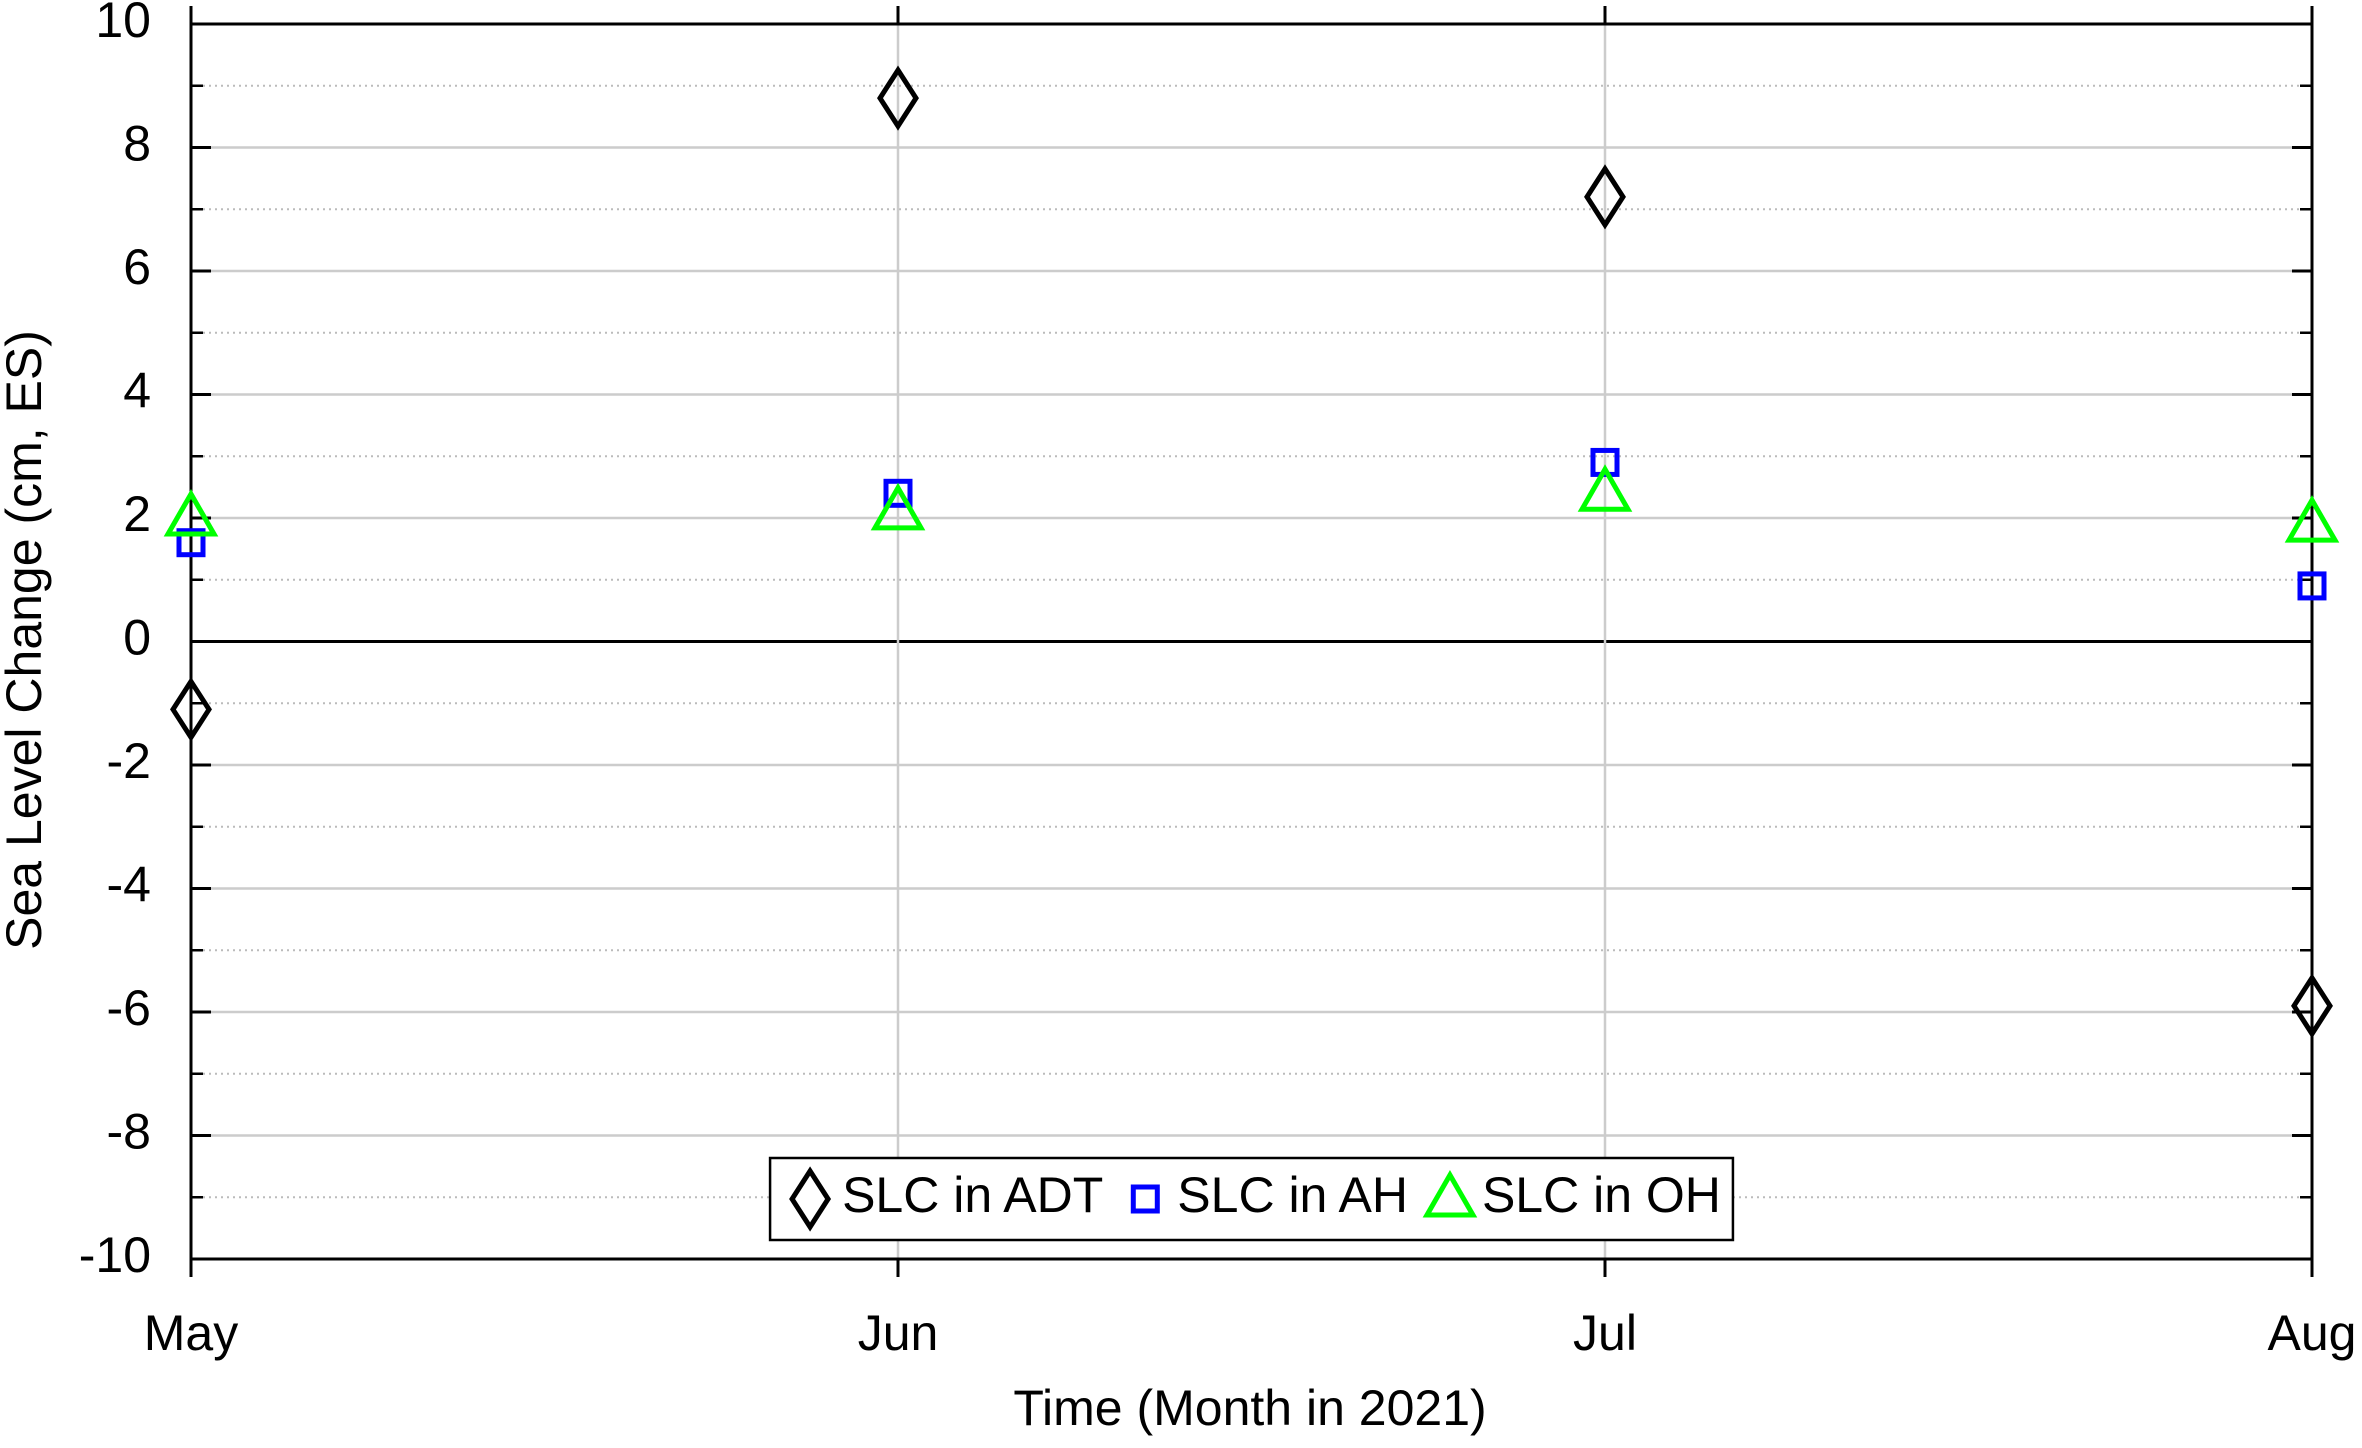 The width and height of the screenshot is (2362, 1448). What do you see at coordinates (137, 514) in the screenshot?
I see `y-tick-label: 2` at bounding box center [137, 514].